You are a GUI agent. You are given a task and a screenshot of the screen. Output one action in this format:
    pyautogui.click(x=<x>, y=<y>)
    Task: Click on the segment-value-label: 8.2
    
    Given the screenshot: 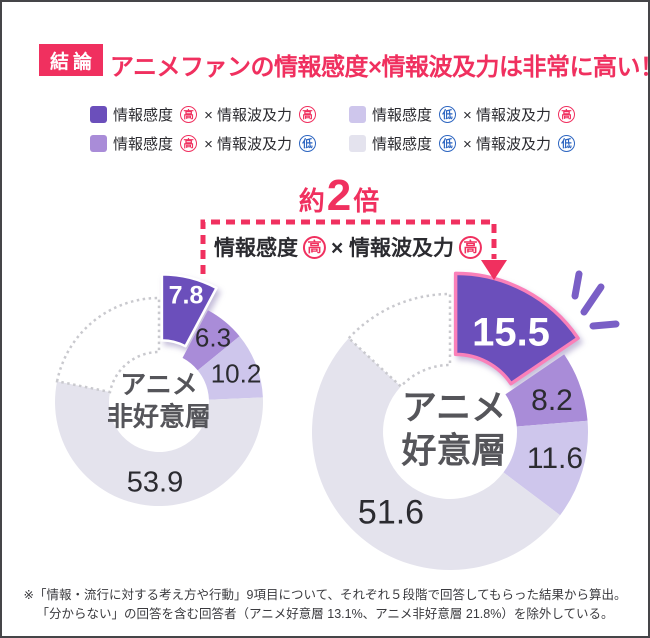 What is the action you would take?
    pyautogui.click(x=552, y=400)
    